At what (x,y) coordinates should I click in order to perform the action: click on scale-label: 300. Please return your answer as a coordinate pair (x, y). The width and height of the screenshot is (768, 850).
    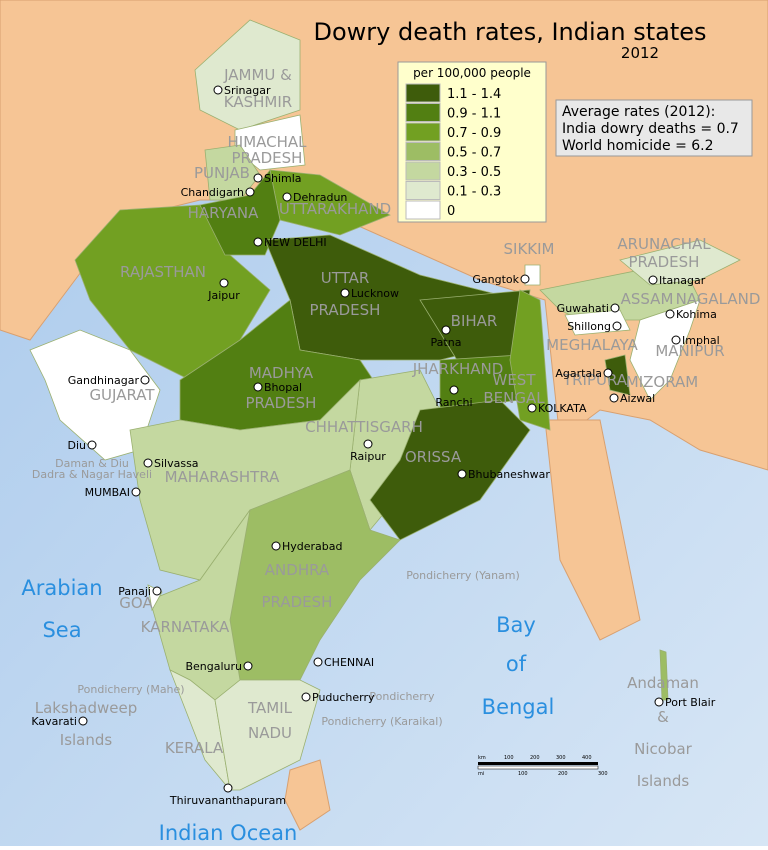
    Looking at the image, I should click on (603, 774).